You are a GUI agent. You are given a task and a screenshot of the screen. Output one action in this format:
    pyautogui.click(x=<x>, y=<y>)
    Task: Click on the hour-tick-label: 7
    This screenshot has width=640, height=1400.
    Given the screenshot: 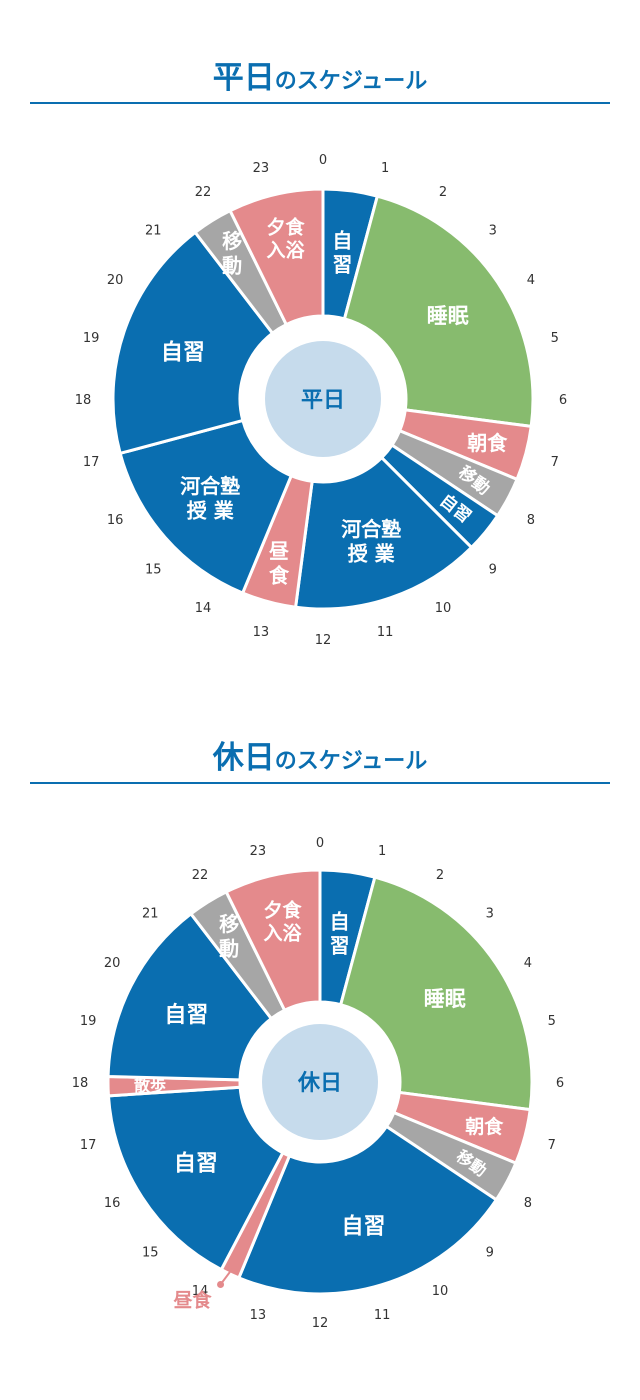 What is the action you would take?
    pyautogui.click(x=552, y=1145)
    